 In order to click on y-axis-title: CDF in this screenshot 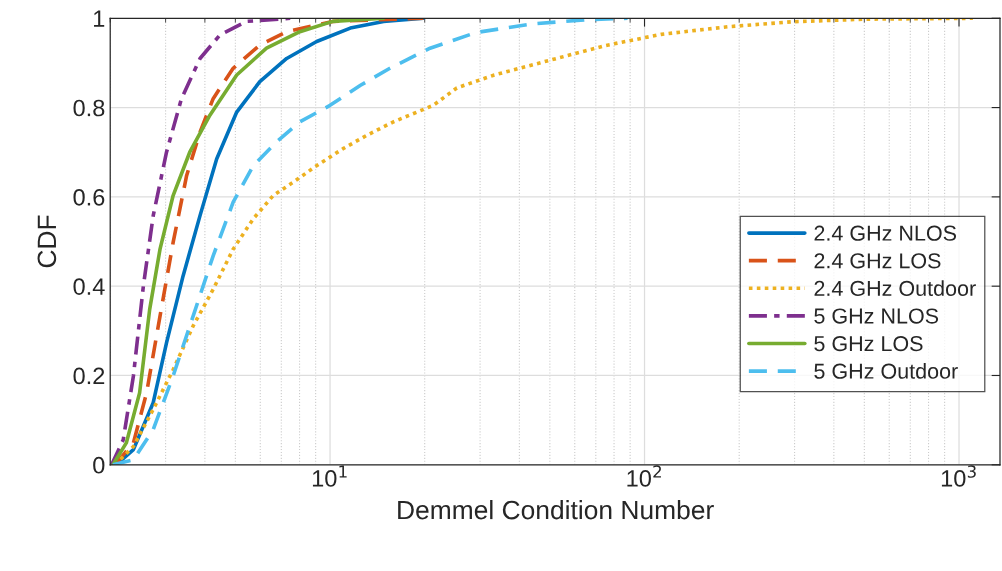, I will do `click(47, 241)`.